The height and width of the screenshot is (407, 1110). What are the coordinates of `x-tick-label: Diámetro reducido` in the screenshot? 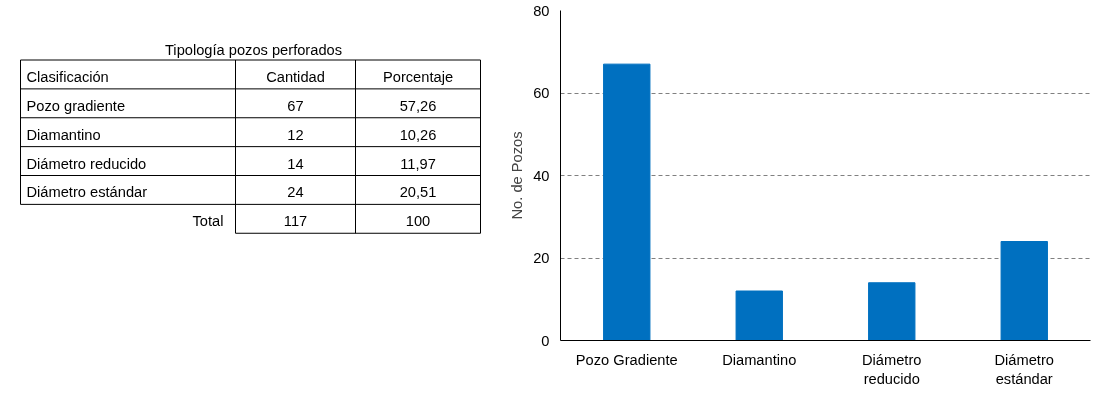 It's located at (892, 369).